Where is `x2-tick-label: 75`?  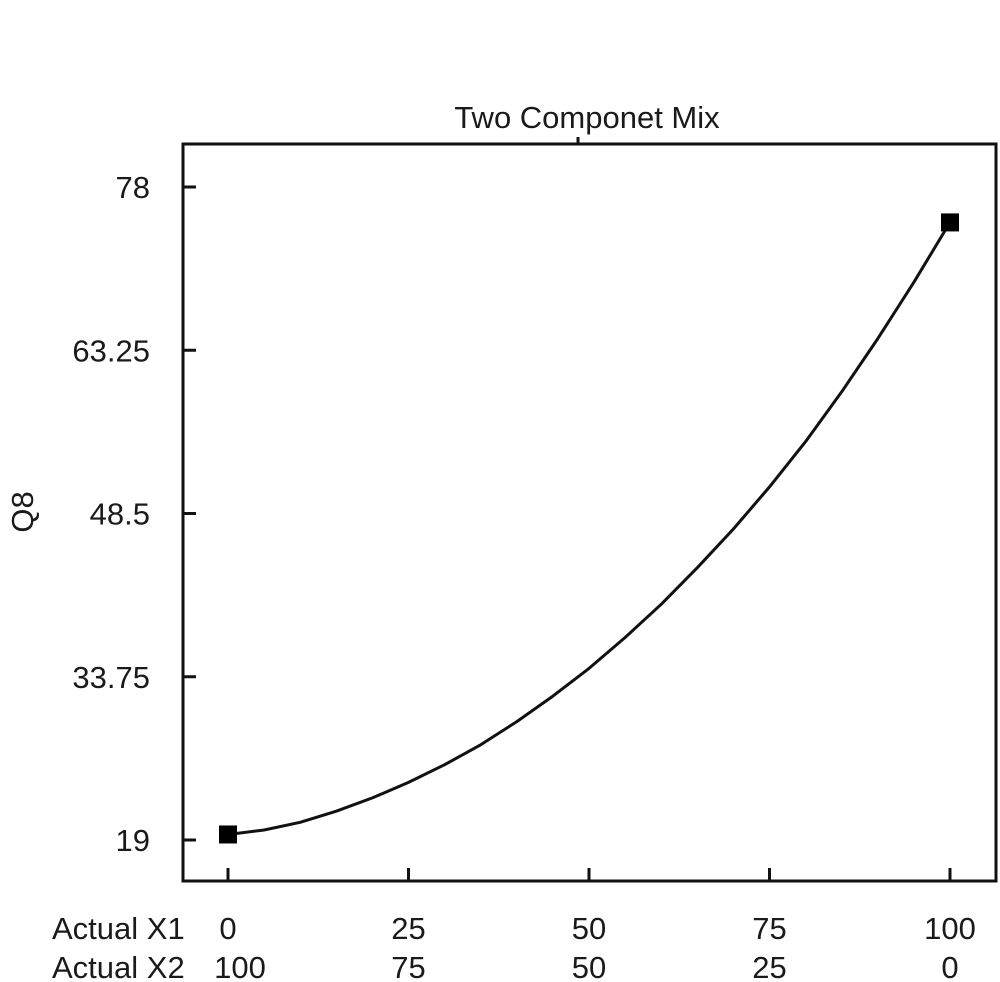 x2-tick-label: 75 is located at coordinates (408, 966).